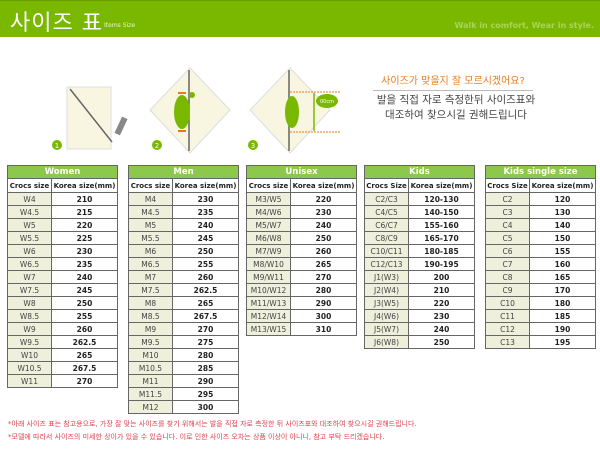  I want to click on table-row: W4 210, so click(62, 199).